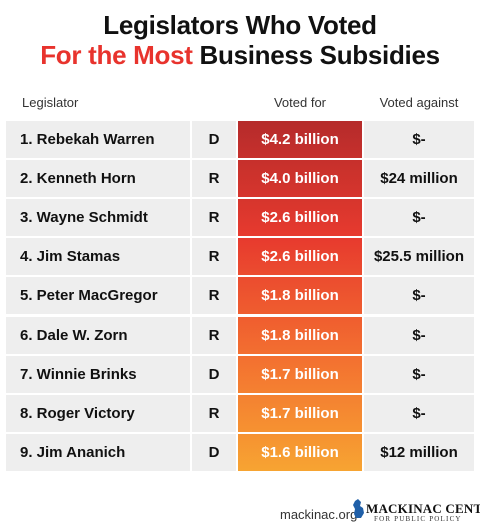 This screenshot has width=480, height=530. Describe the element at coordinates (358, 508) in the screenshot. I see `michigan-map-icon` at that location.